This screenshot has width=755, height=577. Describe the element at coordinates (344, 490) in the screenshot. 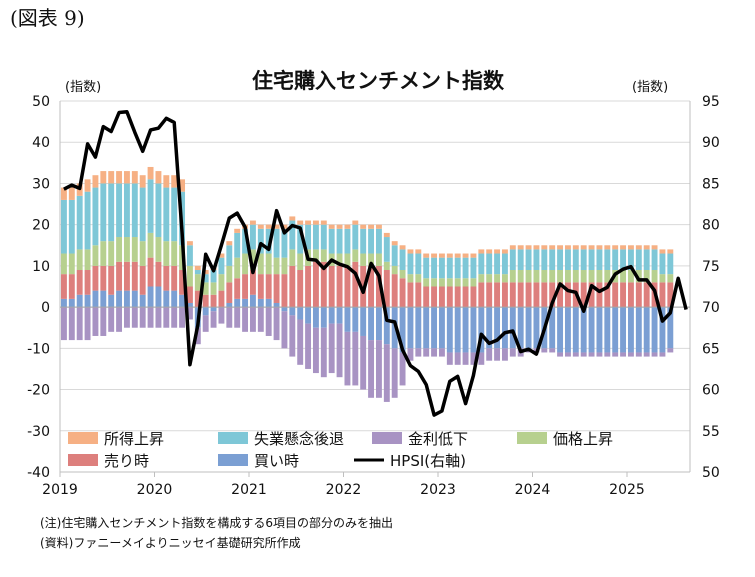

I see `x-tick-label: 2022` at that location.